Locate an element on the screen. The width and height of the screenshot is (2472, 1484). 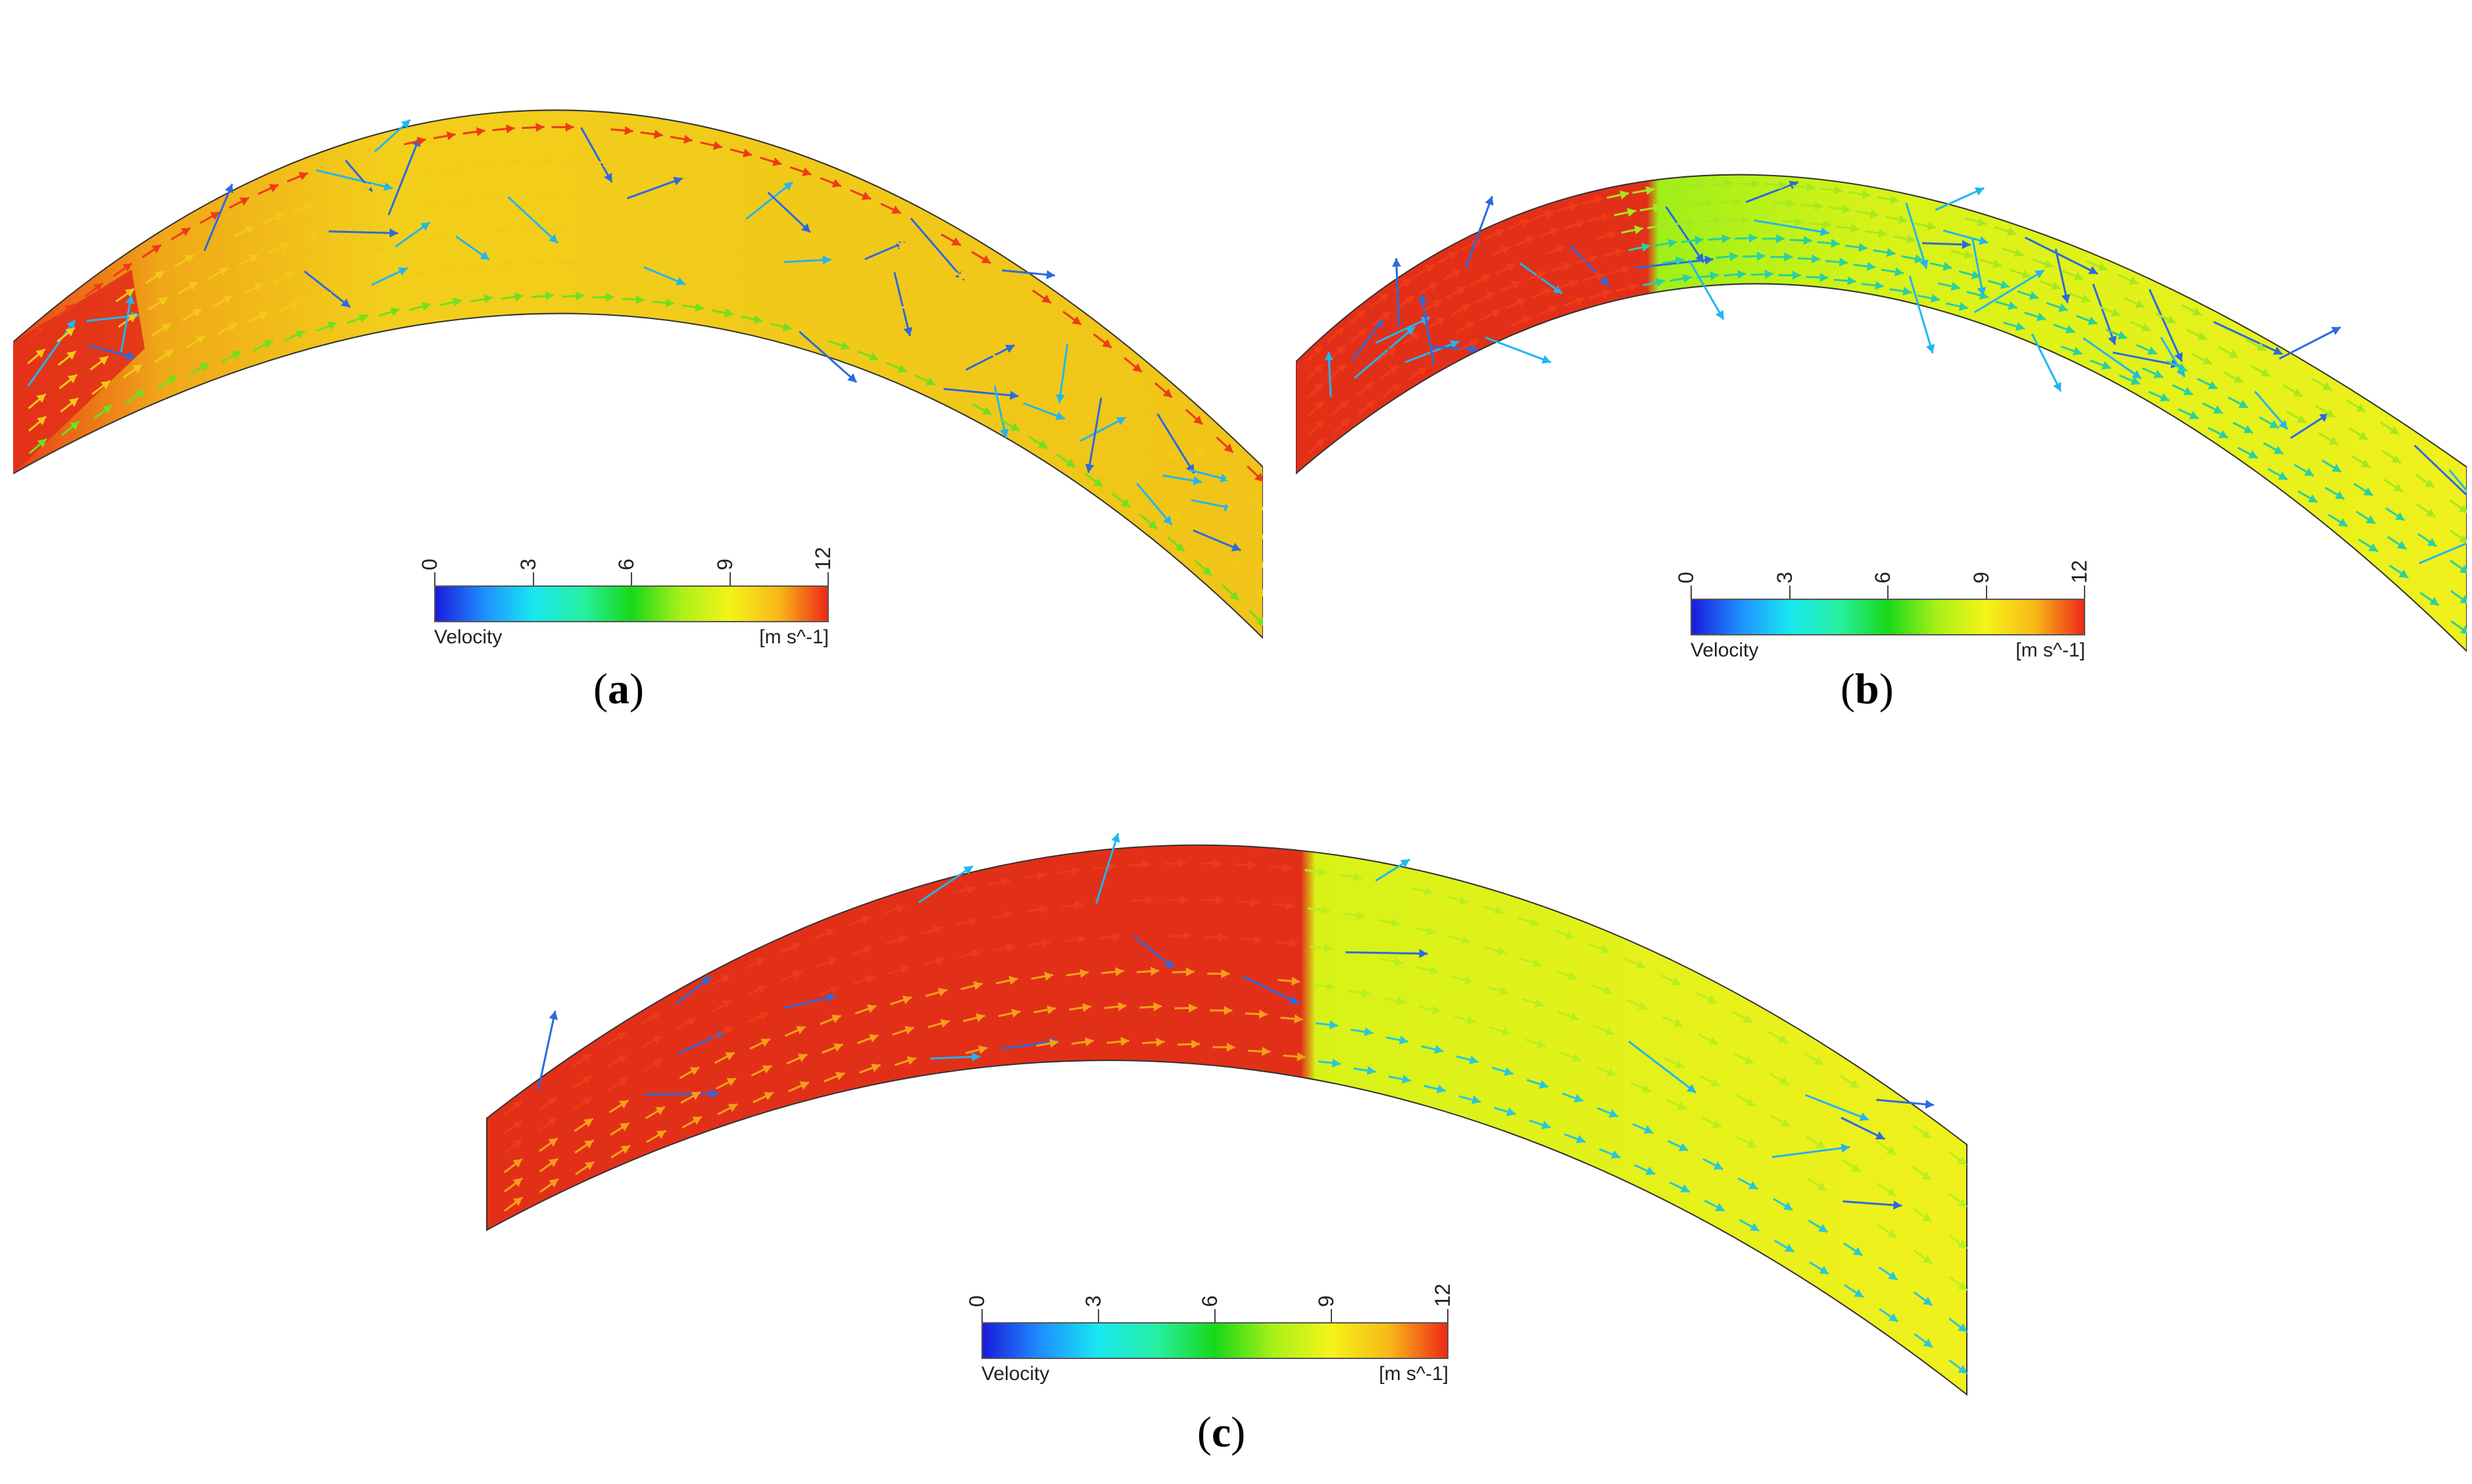
velocity-legend-b: 0 3 6 9 12 Velocity [m s^-1] is located at coordinates (1882, 625).